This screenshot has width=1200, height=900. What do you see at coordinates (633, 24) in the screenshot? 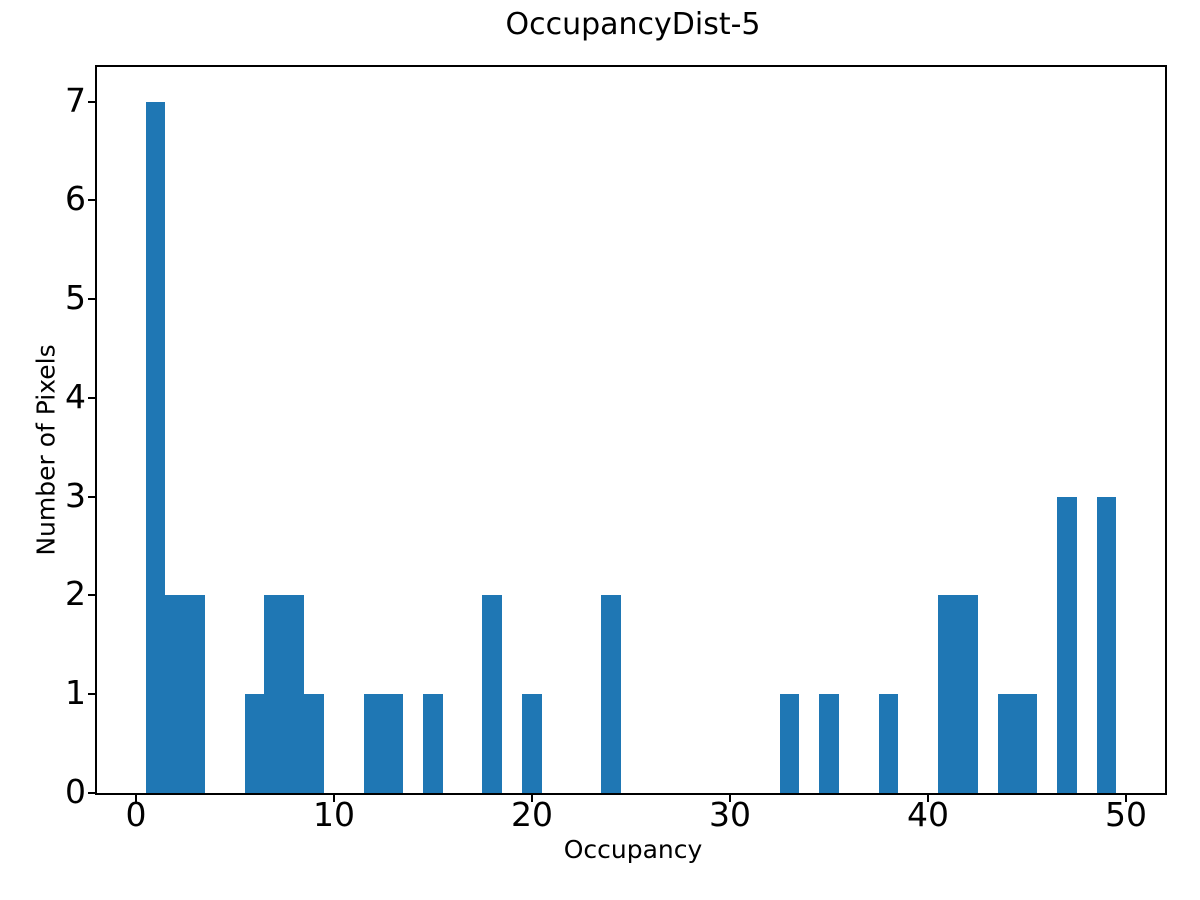
I see `chart-title: OccupancyDist-5` at bounding box center [633, 24].